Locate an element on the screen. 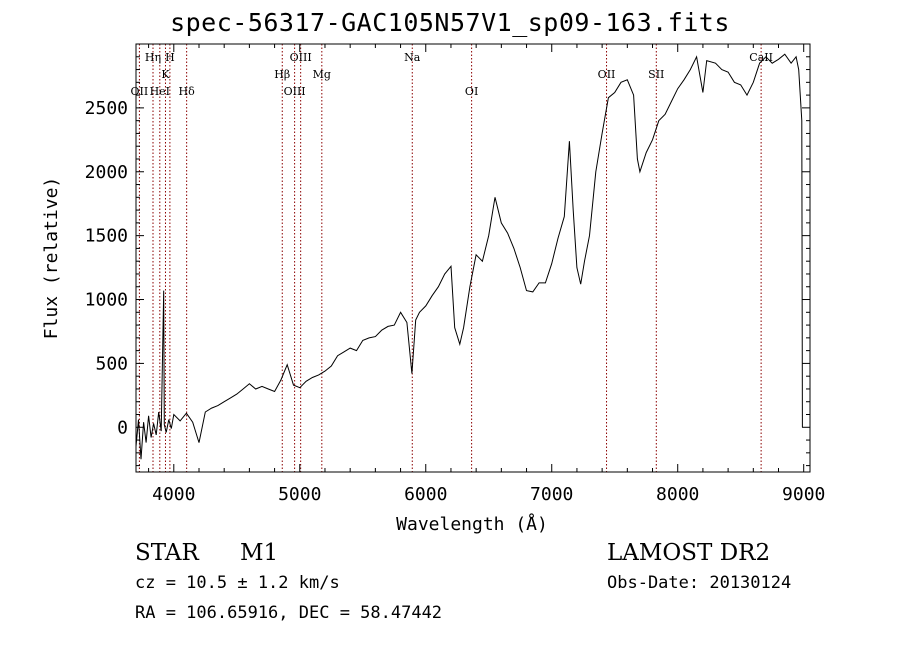 Image resolution: width=900 pixels, height=649 pixels. x-tick-label-3: 7000 is located at coordinates (551, 494).